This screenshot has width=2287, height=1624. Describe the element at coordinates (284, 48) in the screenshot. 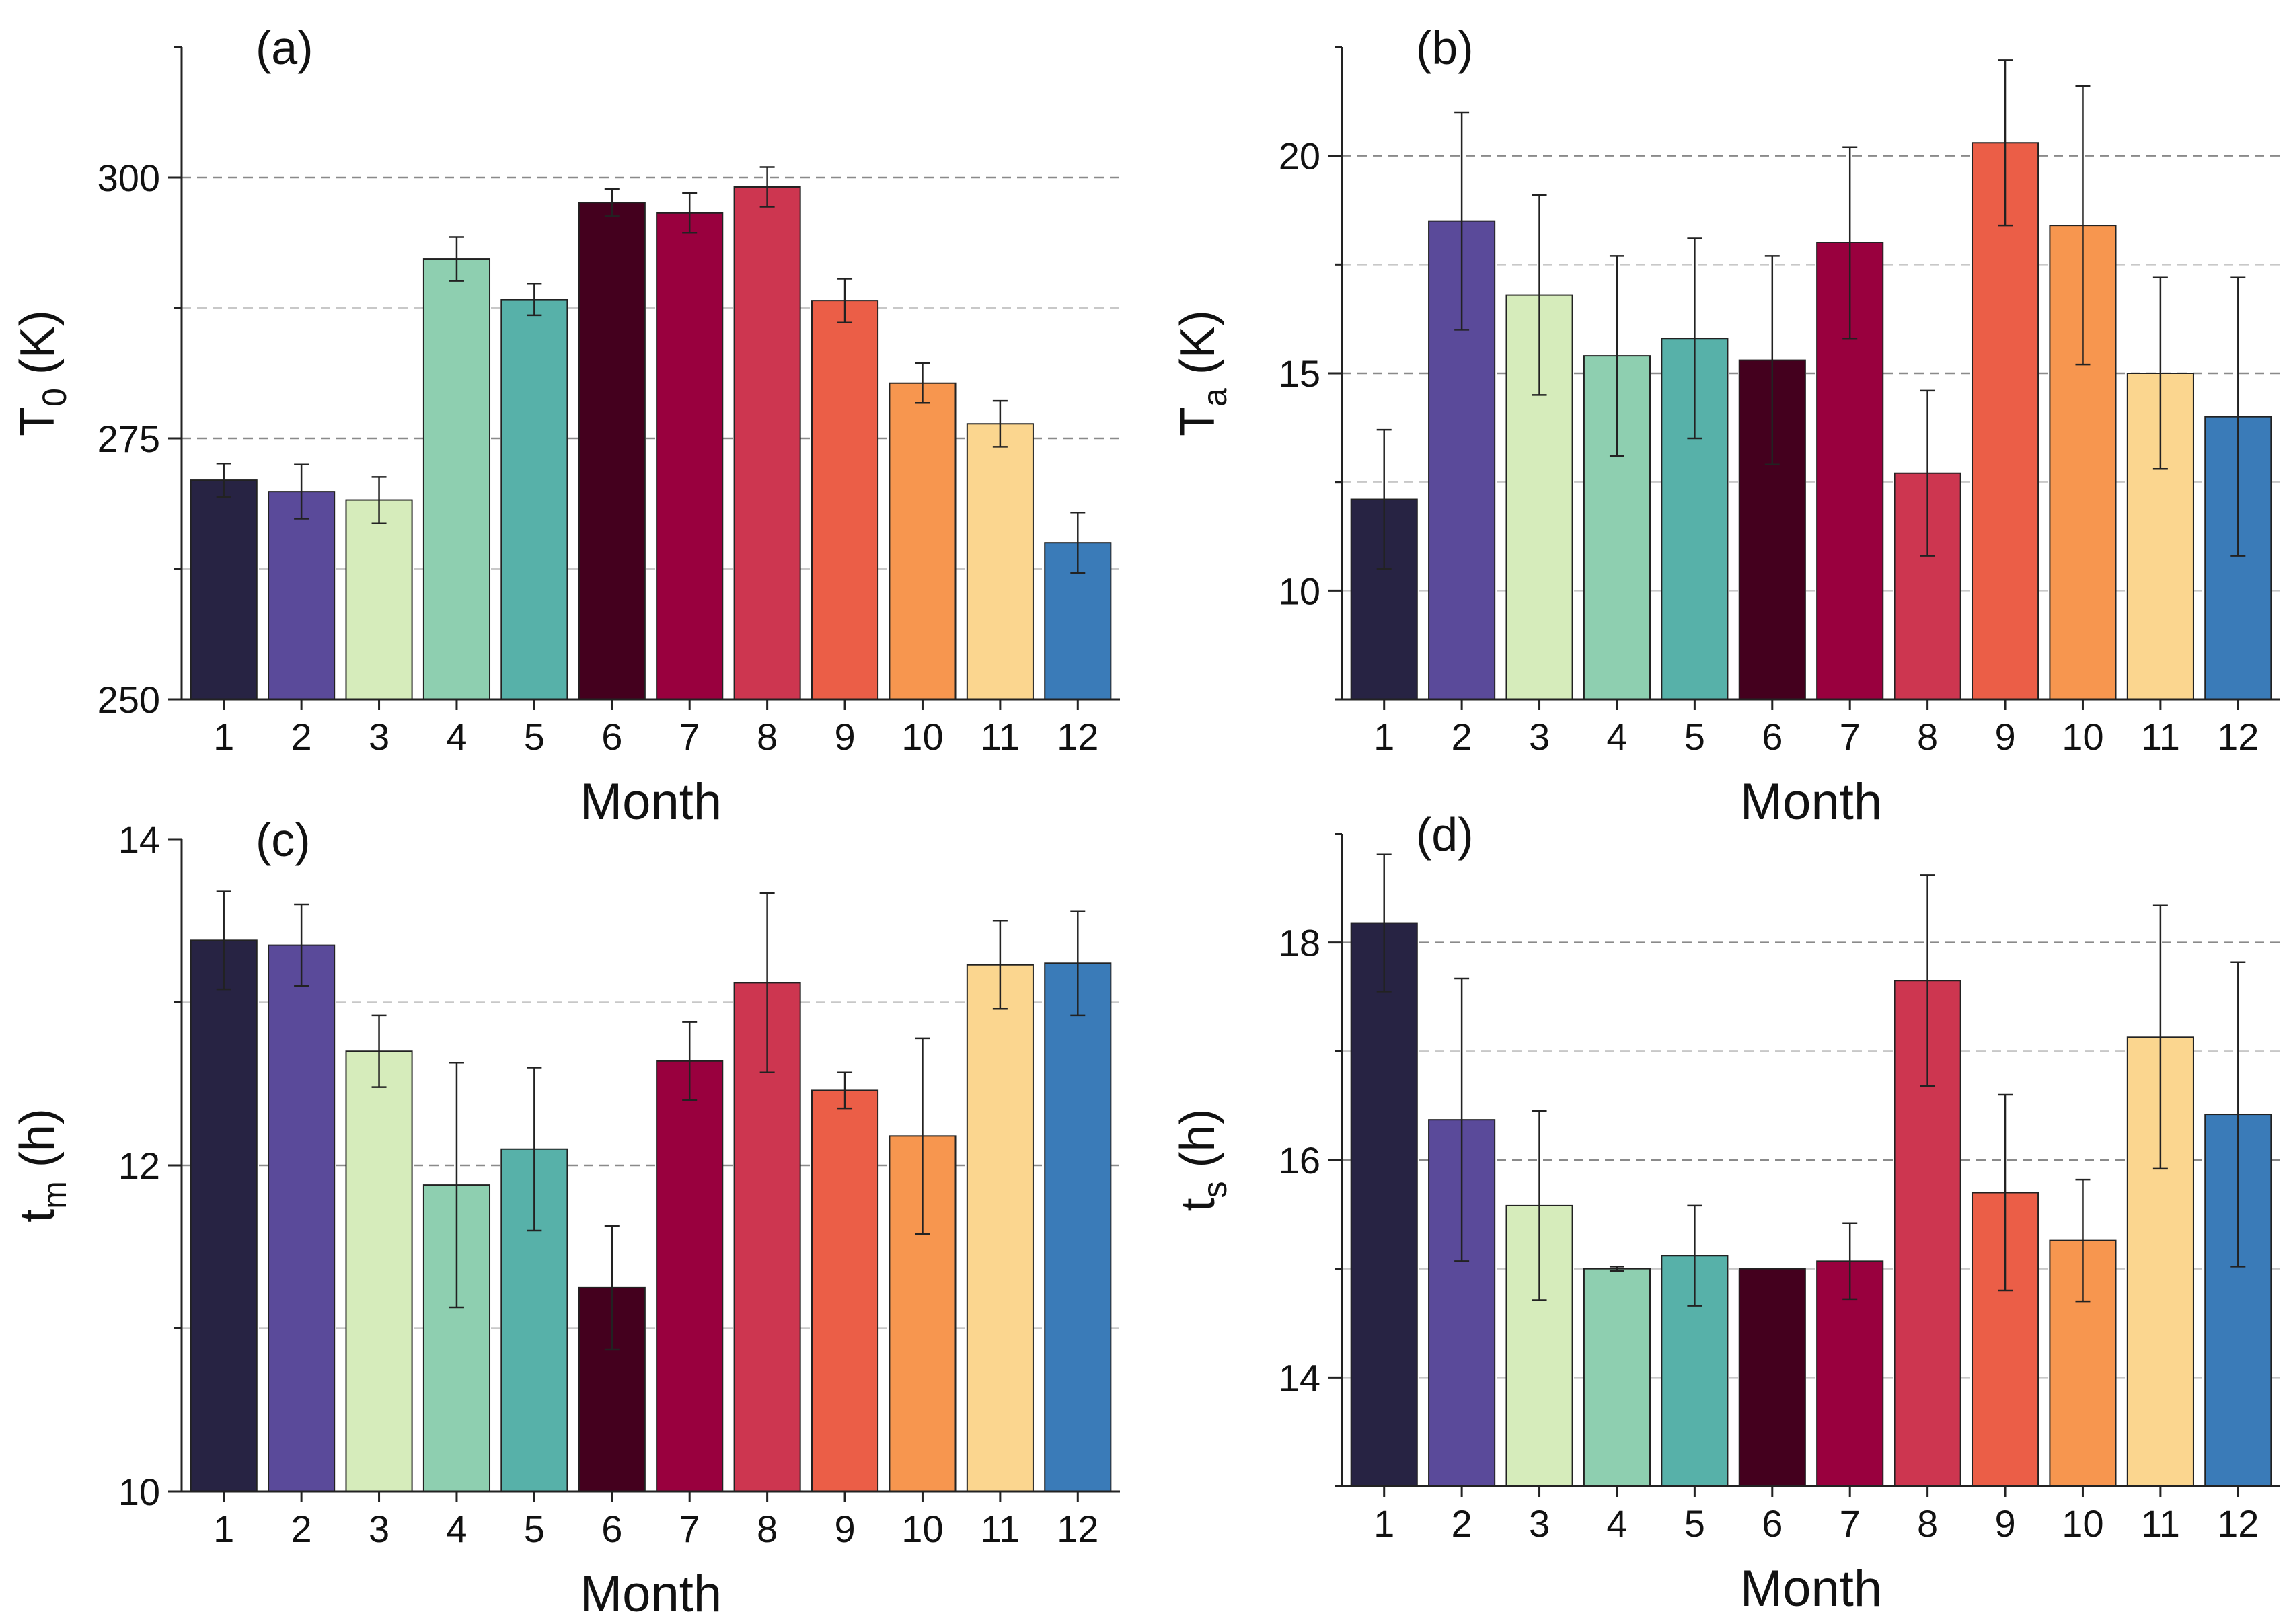

I see `panel-label: (a)` at that location.